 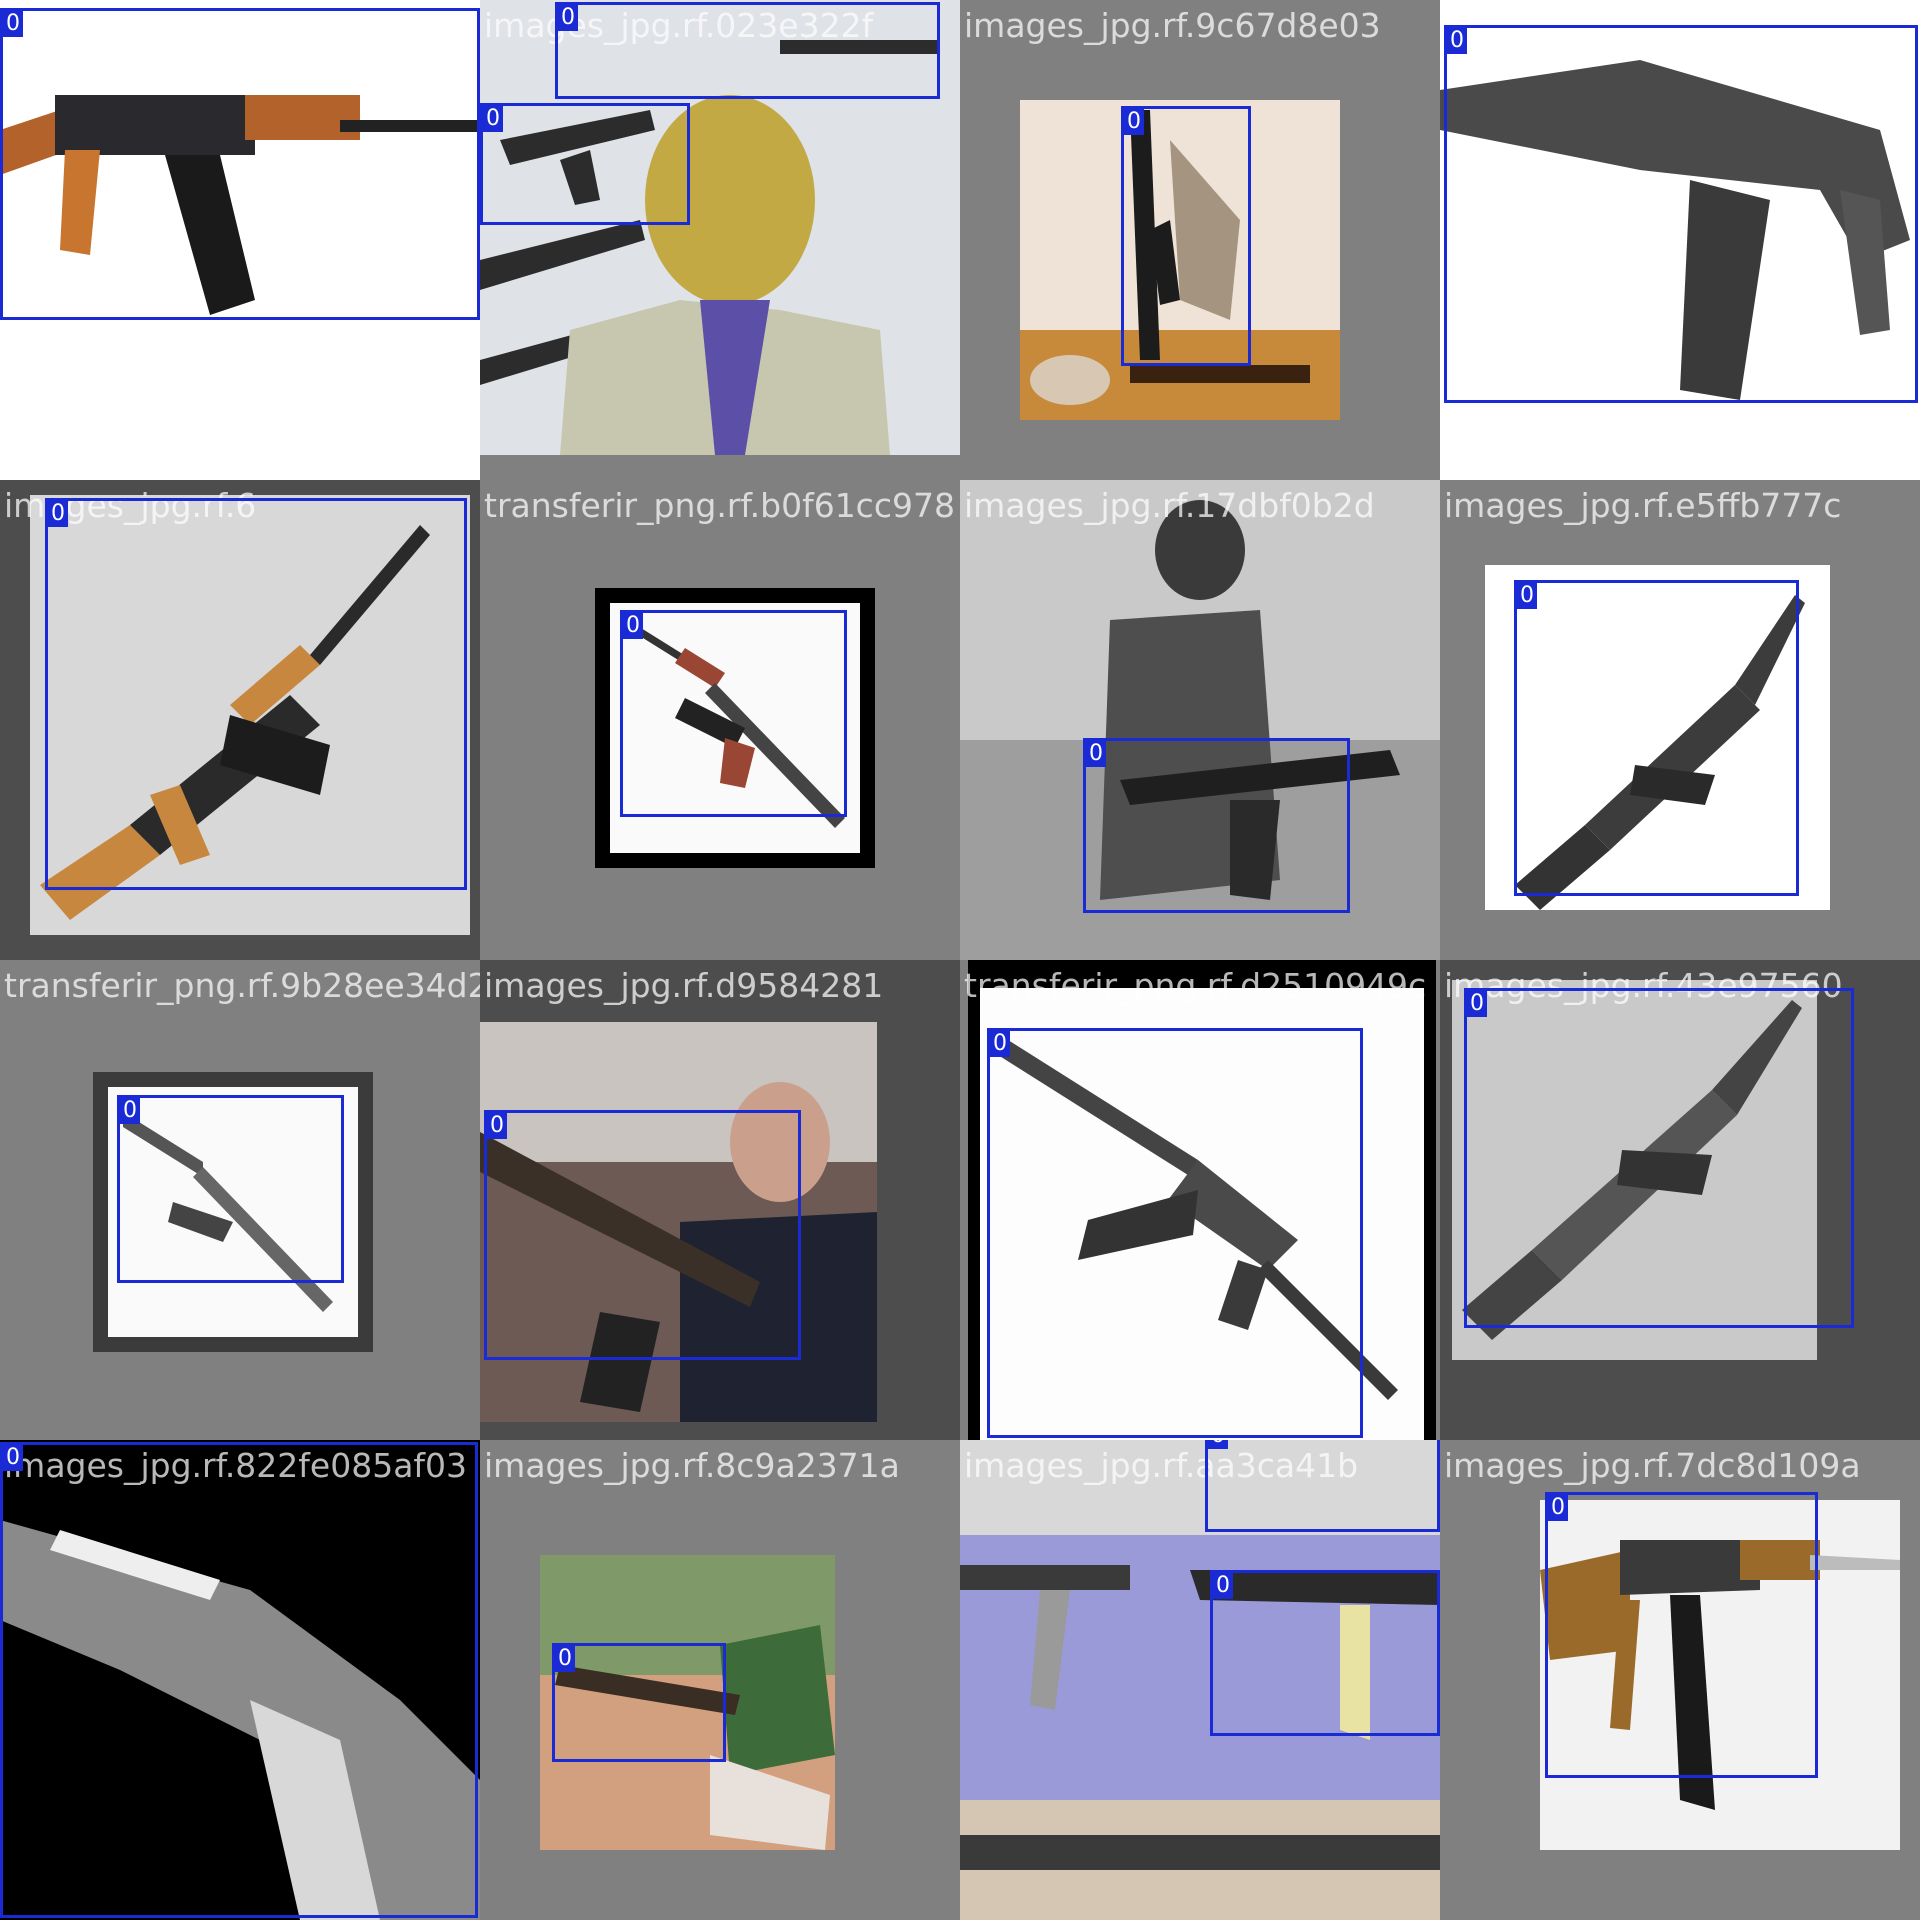 I want to click on man-with-rifles-image, so click(x=720, y=227).